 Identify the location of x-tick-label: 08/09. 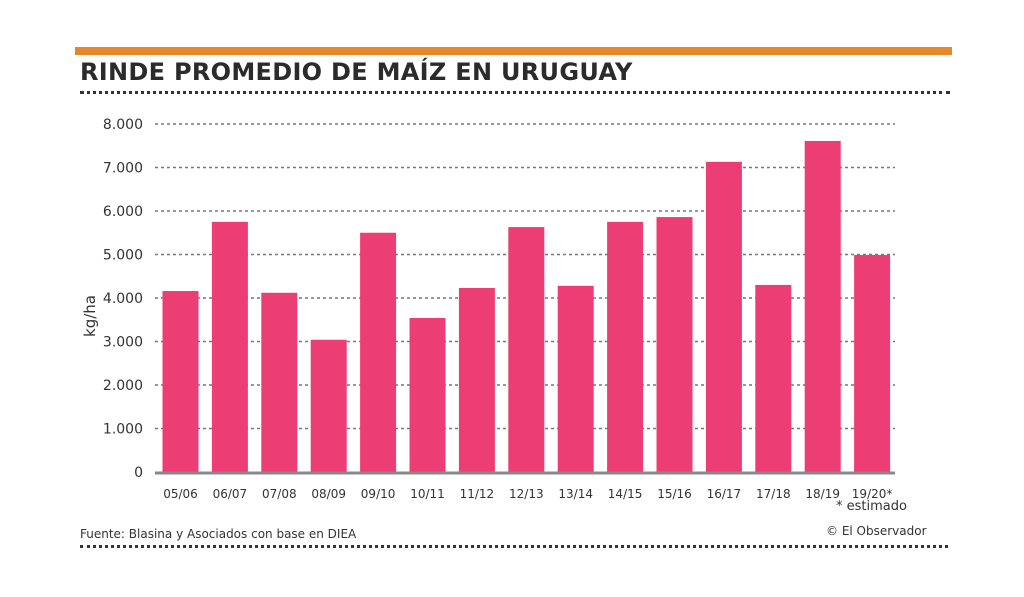
(328, 494).